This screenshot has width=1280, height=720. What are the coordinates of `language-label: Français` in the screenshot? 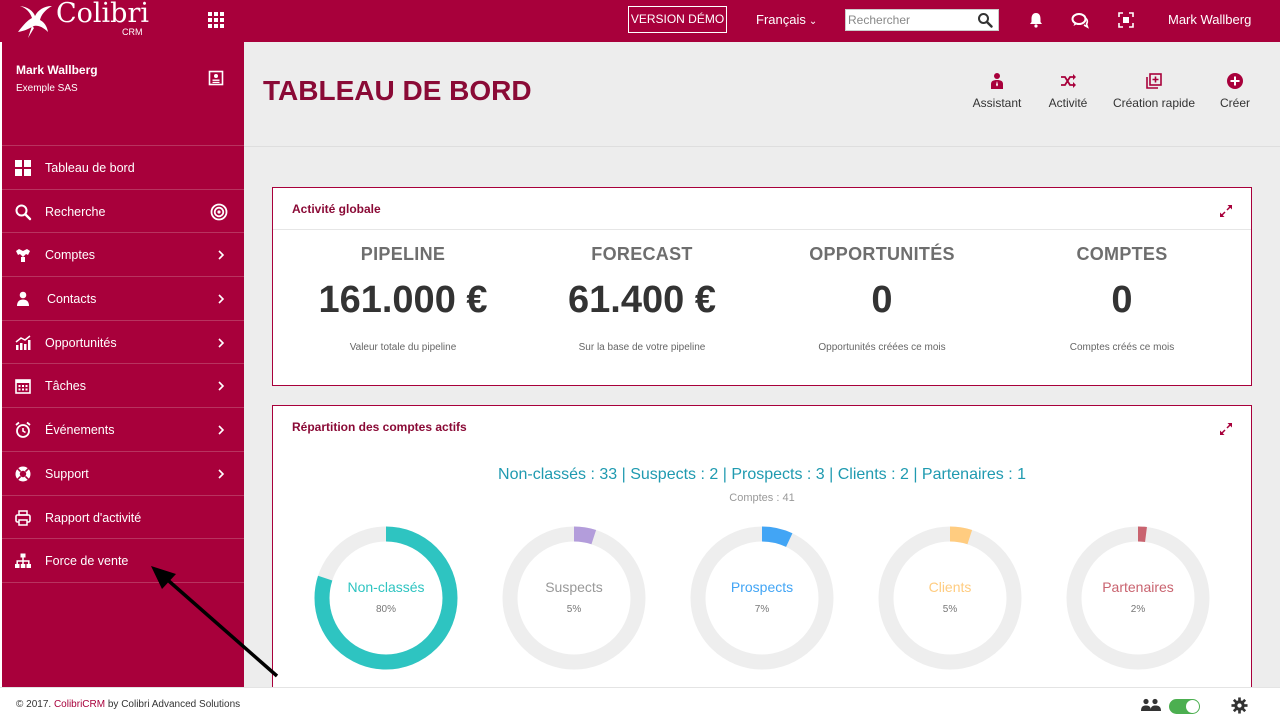 It's located at (781, 19).